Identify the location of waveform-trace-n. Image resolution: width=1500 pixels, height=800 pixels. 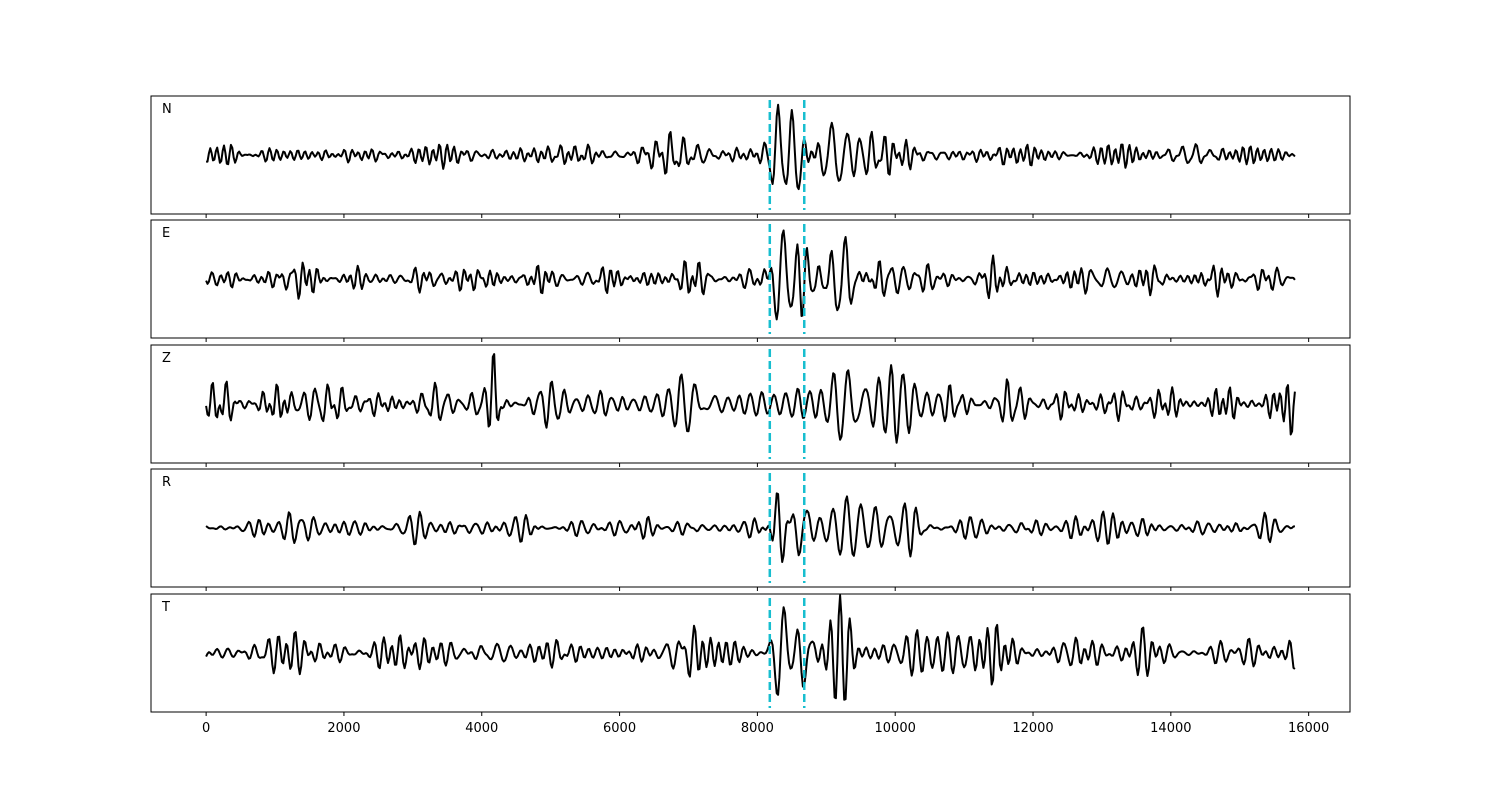
(750, 147).